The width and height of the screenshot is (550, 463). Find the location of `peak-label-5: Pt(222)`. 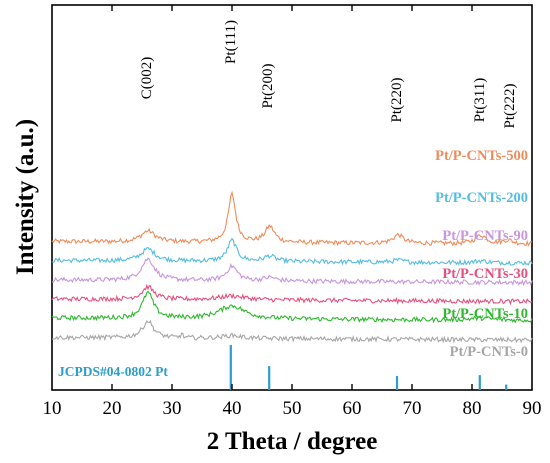

peak-label-5: Pt(222) is located at coordinates (510, 105).